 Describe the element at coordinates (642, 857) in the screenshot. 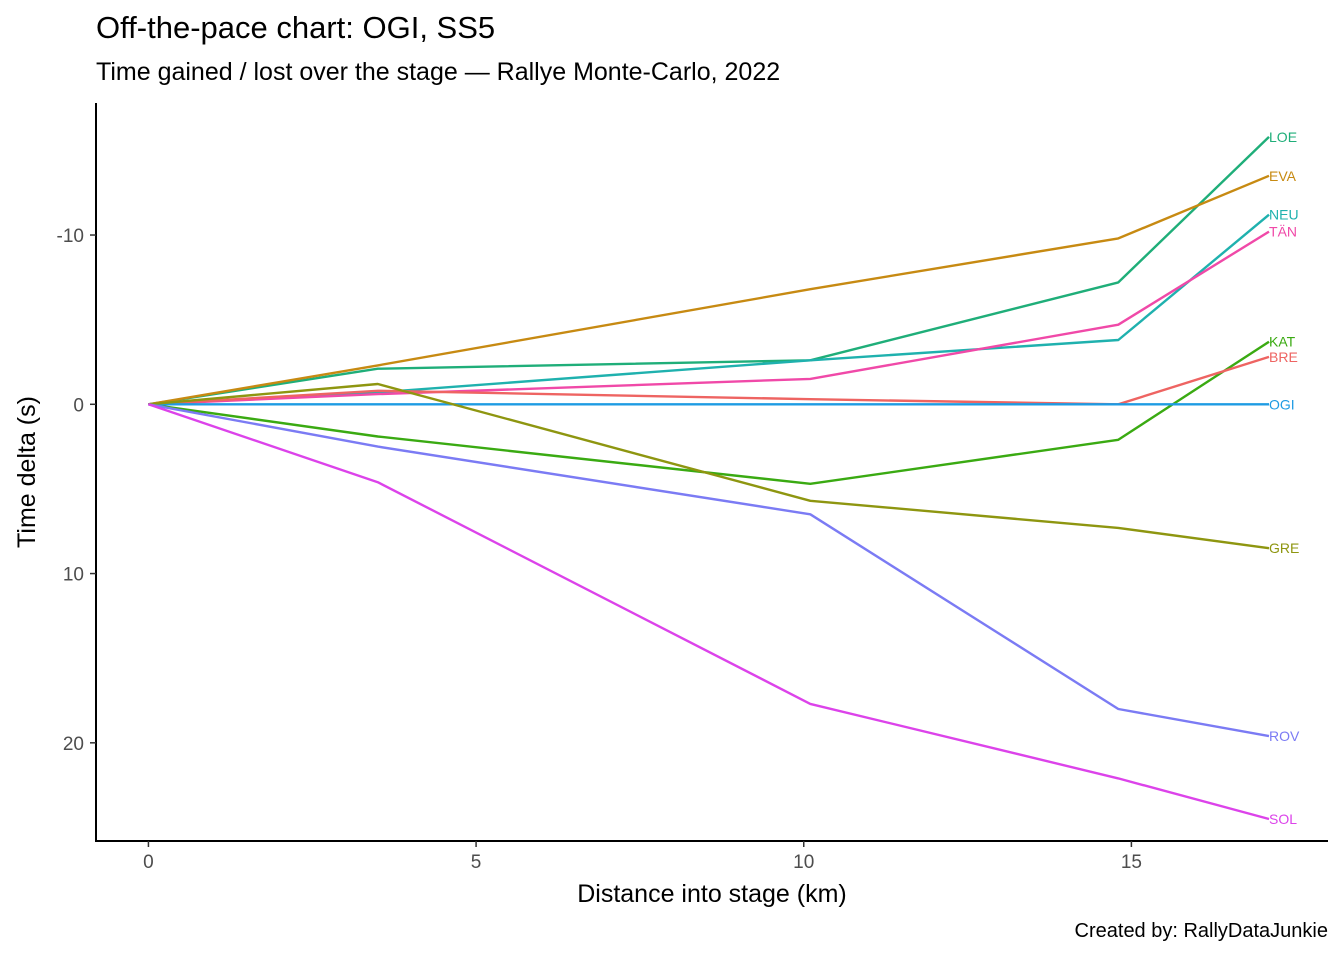

I see `x-axis-ticks: 0 5 10 15` at that location.